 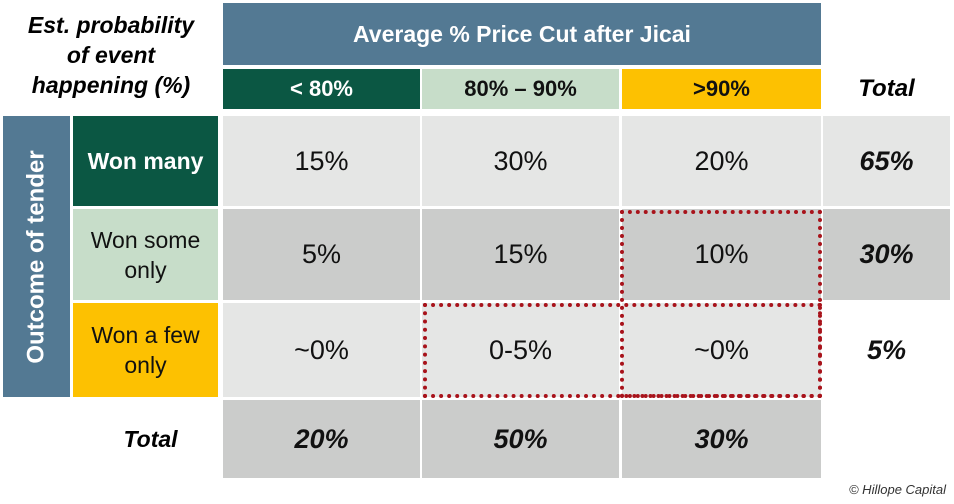 What do you see at coordinates (150, 438) in the screenshot?
I see `row-label-total: Total` at bounding box center [150, 438].